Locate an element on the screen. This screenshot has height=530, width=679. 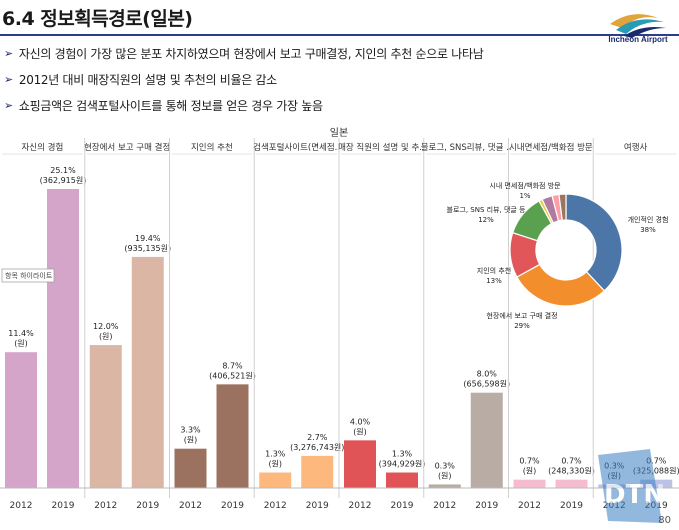
slice-label: 지인의 추천 13% is located at coordinates (494, 275).